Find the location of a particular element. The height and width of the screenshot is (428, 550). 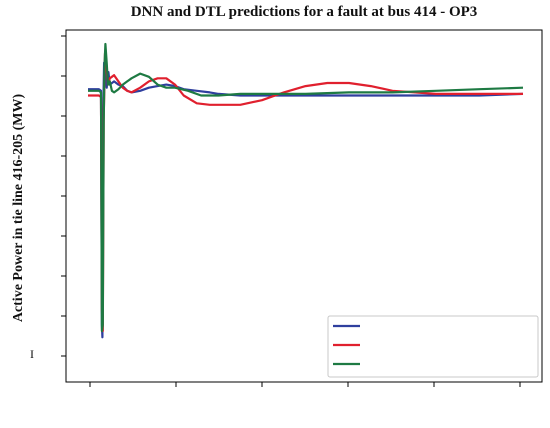

legend-box is located at coordinates (433, 346).